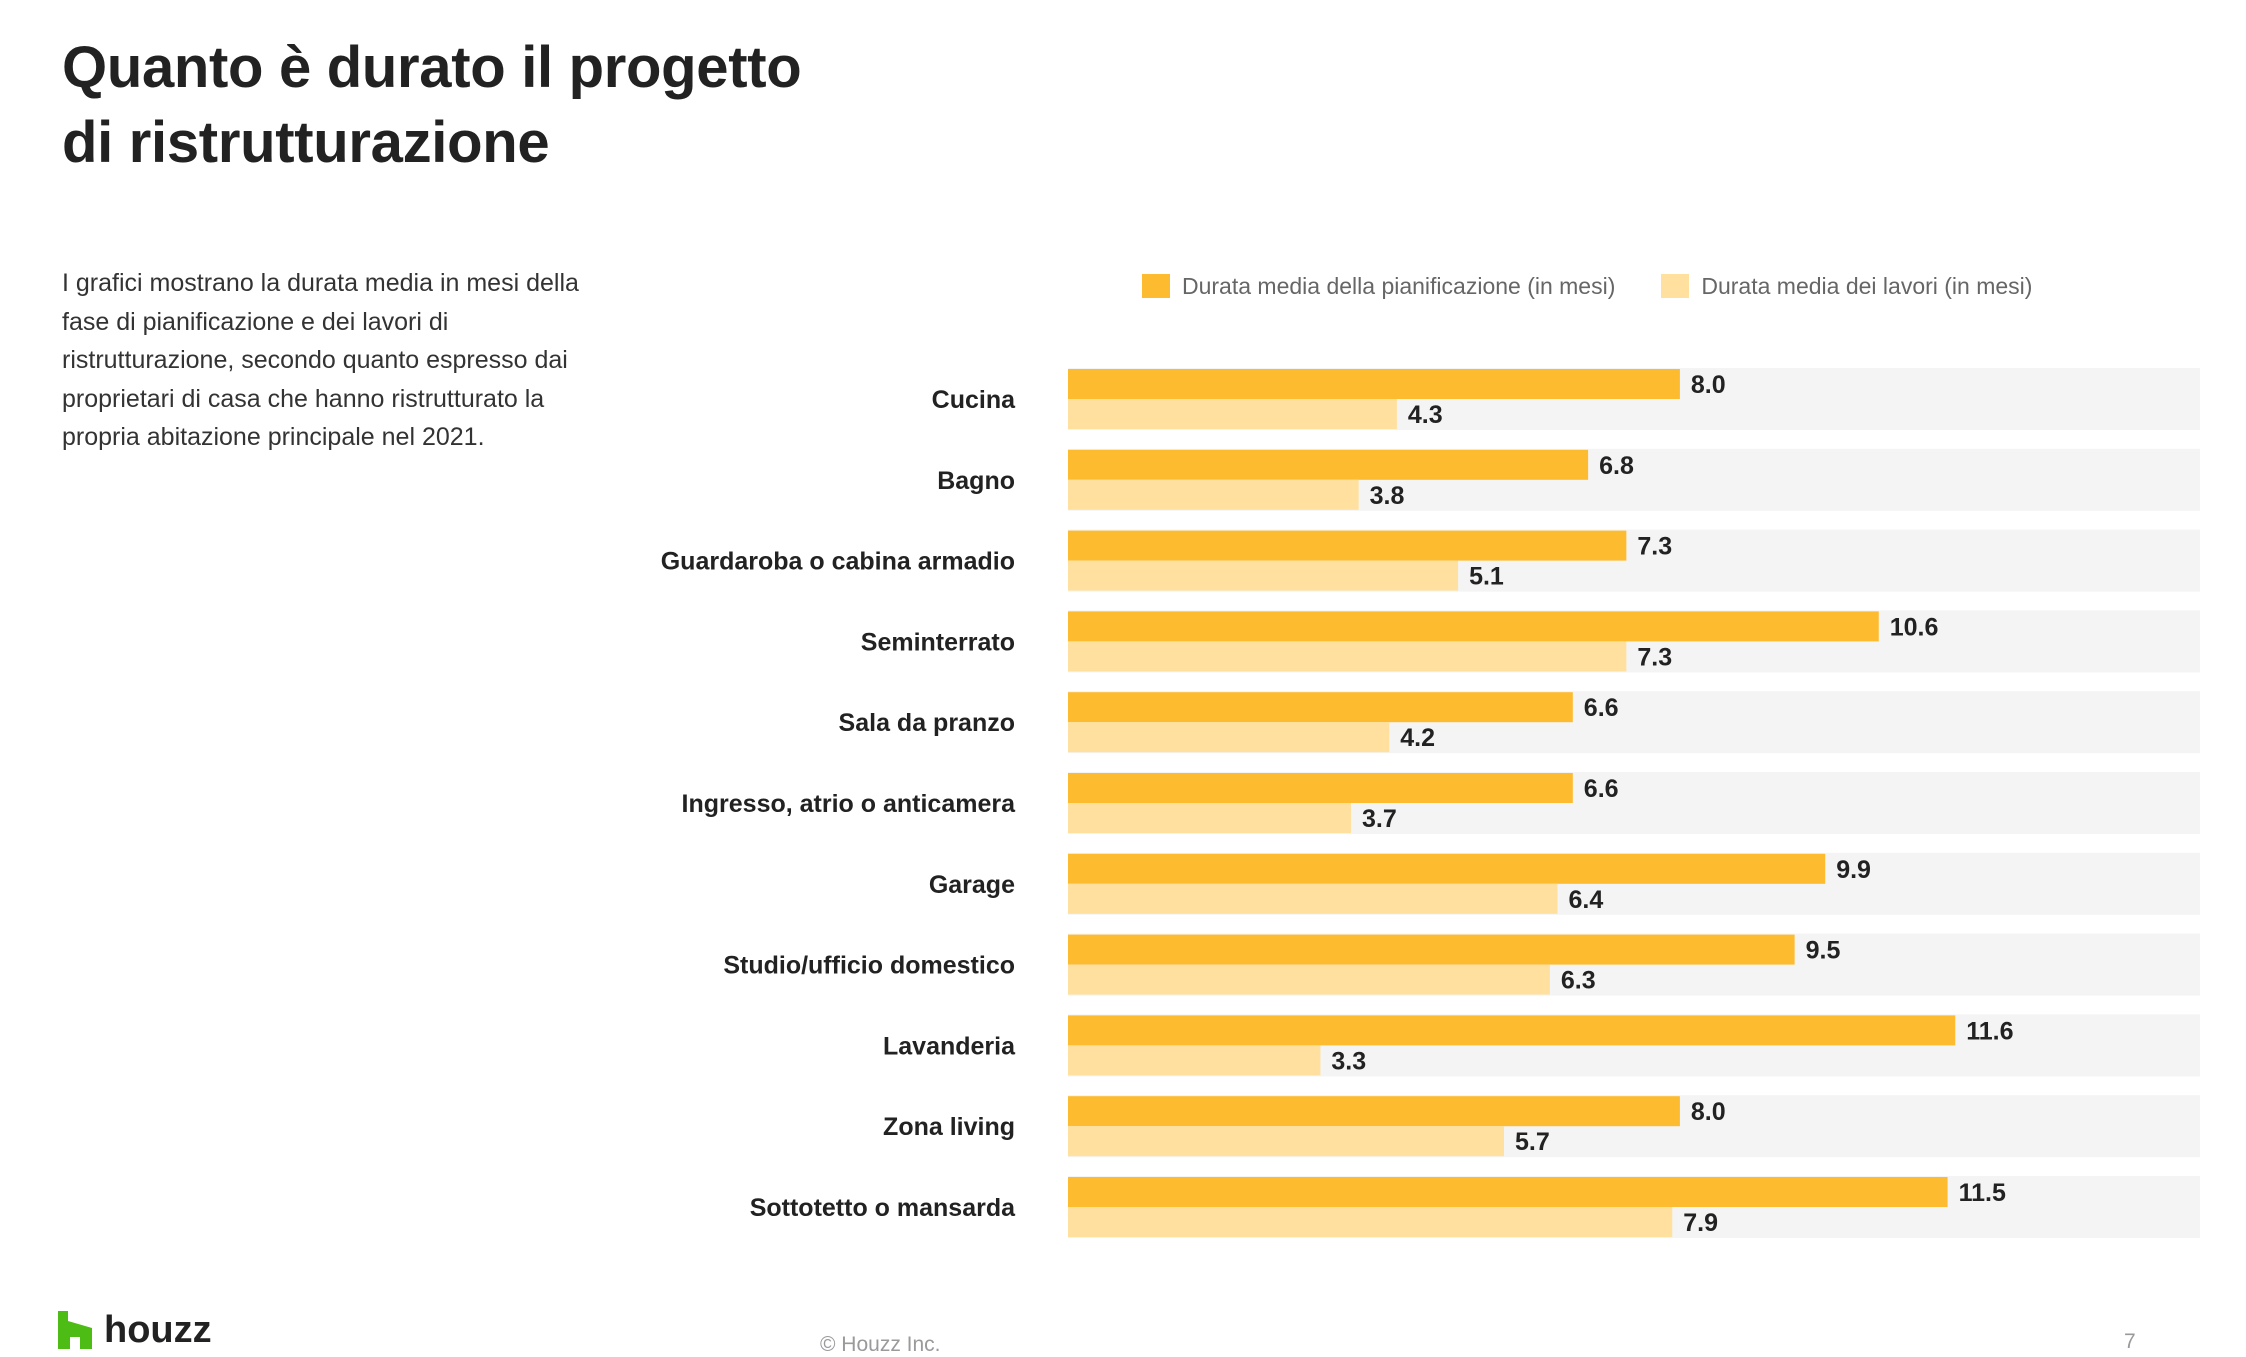 The height and width of the screenshot is (1357, 2246). I want to click on value-label-works: 7.3, so click(1654, 657).